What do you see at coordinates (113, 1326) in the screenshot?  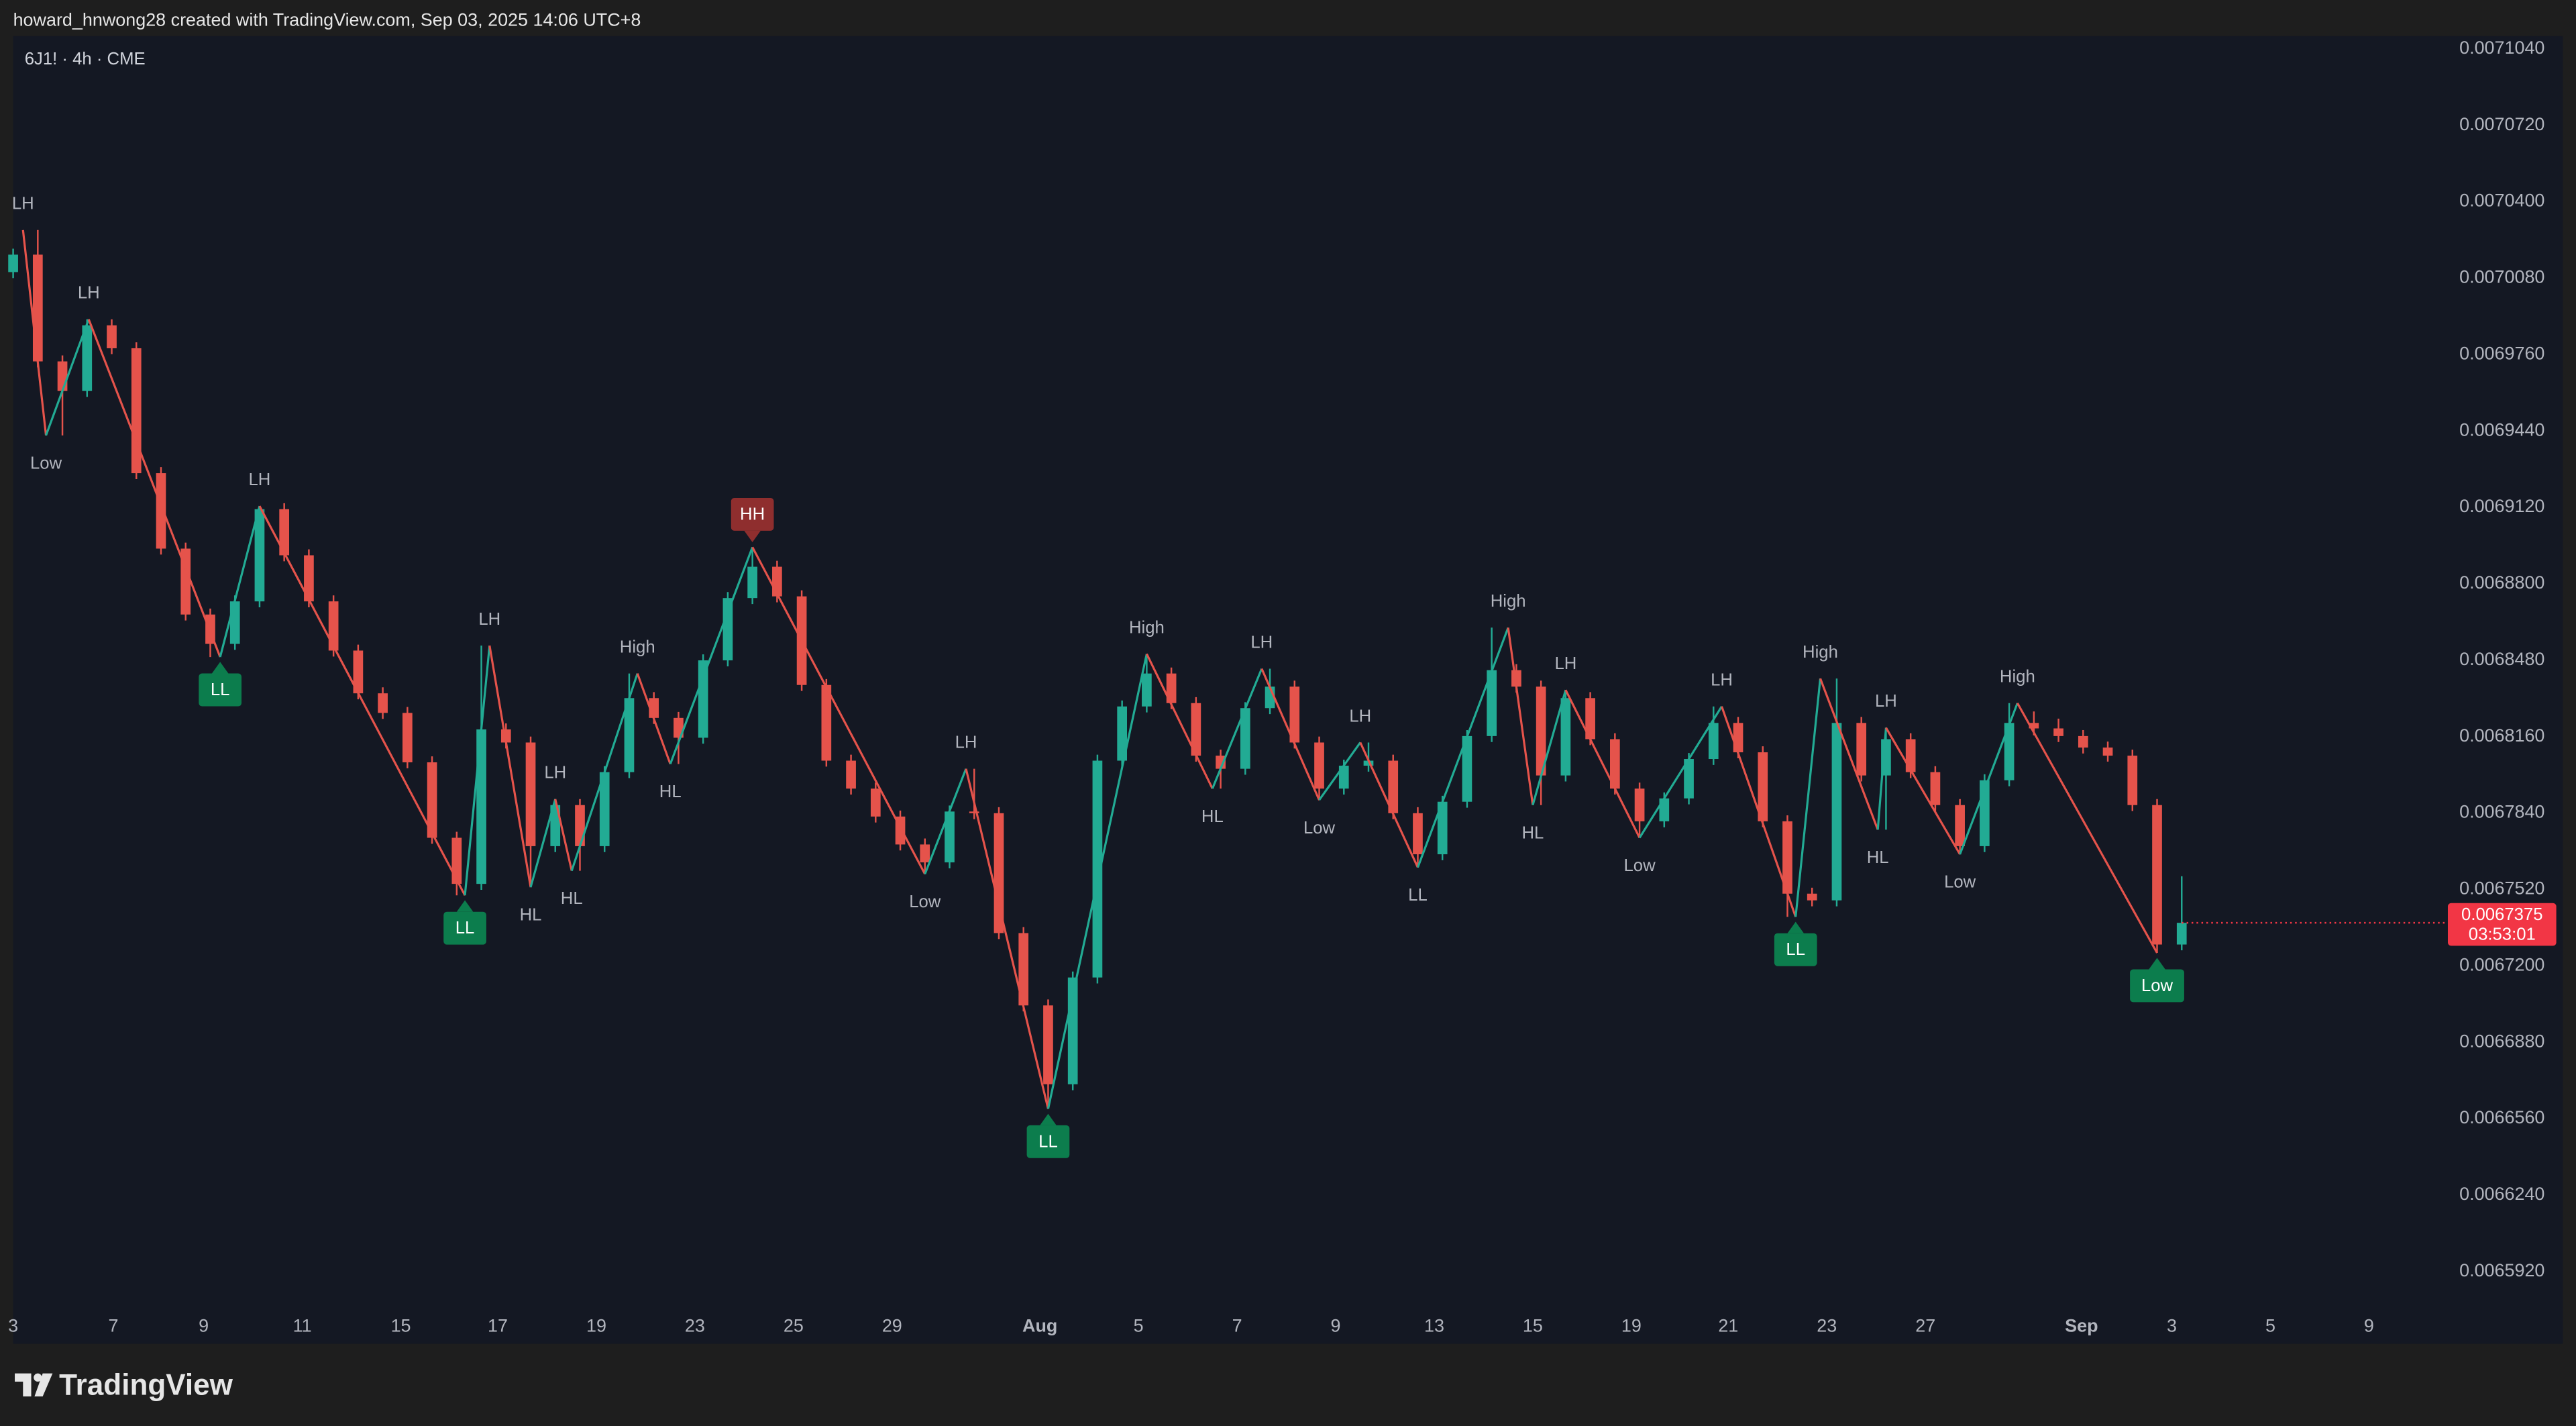 I see `x-tick-label: 7` at bounding box center [113, 1326].